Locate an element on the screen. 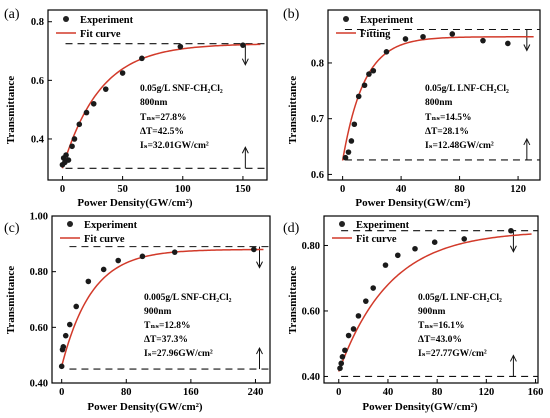 The height and width of the screenshot is (418, 550). panel-a-plot-area is located at coordinates (160, 105).